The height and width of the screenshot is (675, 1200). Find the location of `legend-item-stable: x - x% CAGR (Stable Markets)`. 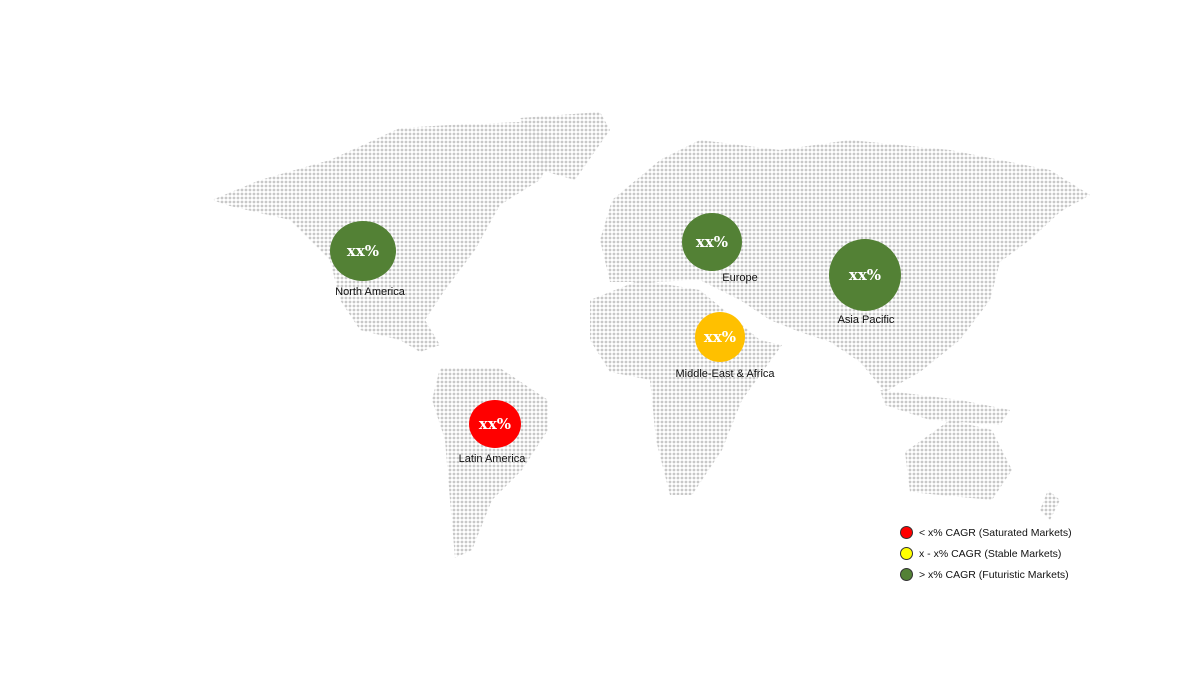

legend-item-stable: x - x% CAGR (Stable Markets) is located at coordinates (986, 553).